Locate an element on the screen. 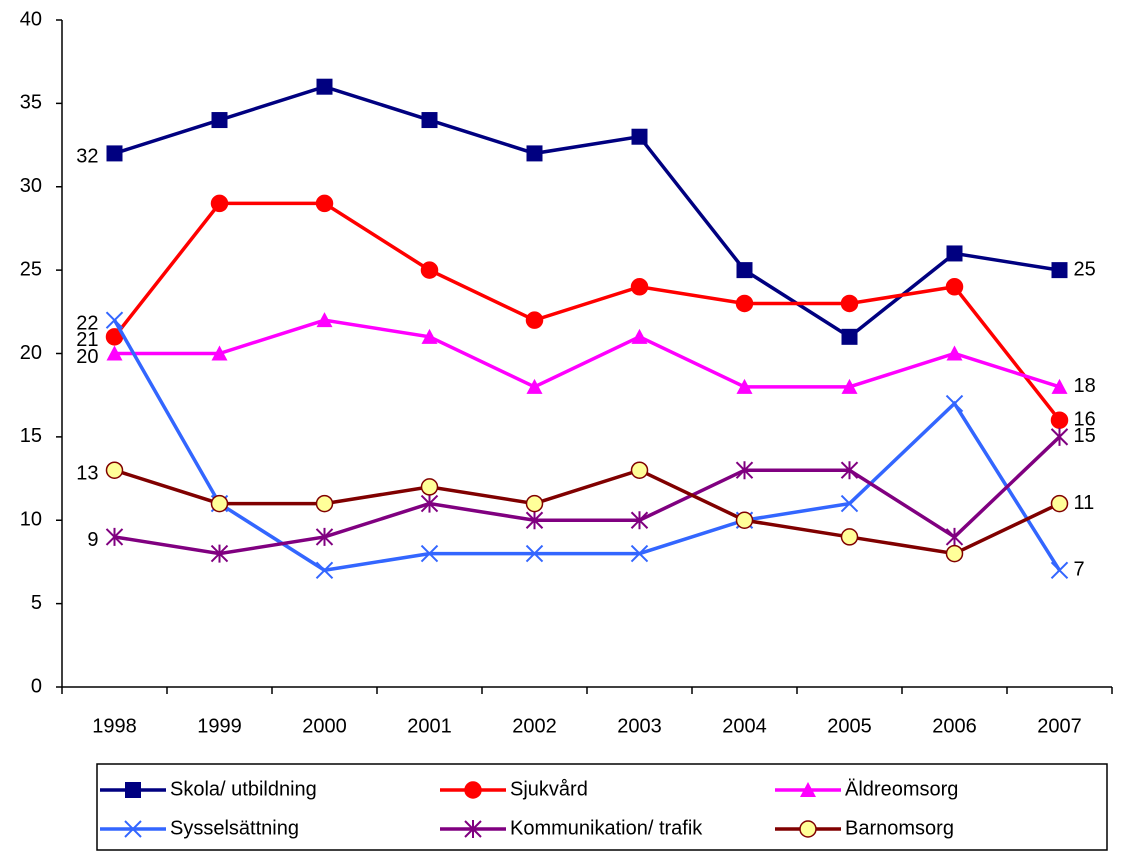 Image resolution: width=1140 pixels, height=851 pixels. legend is located at coordinates (602, 807).